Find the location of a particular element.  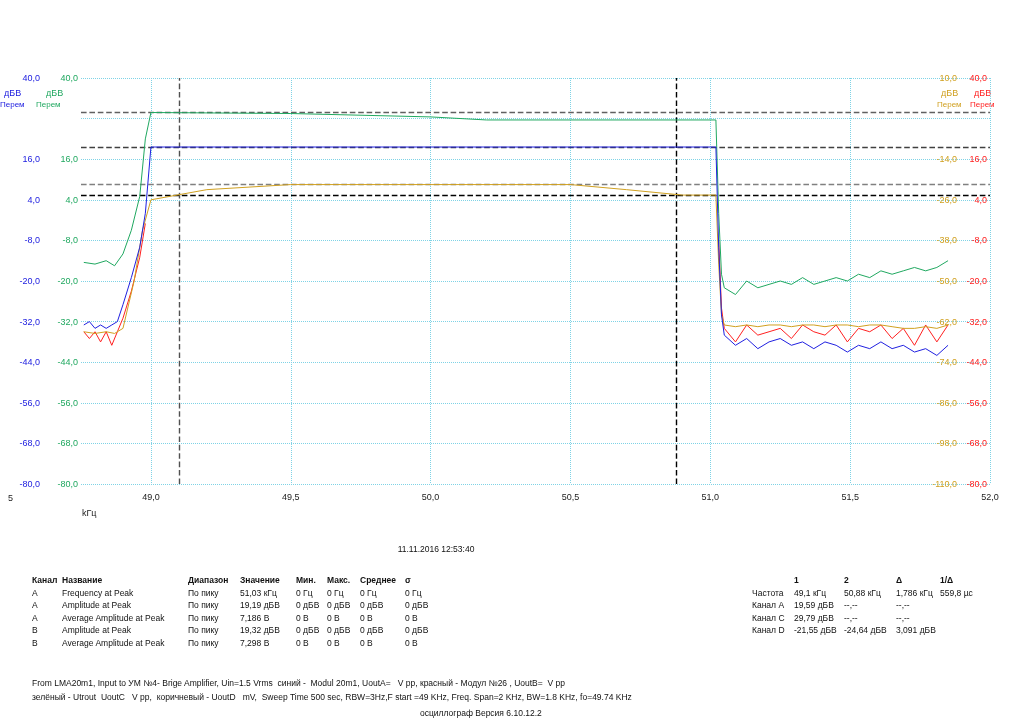

text: A Amplitude at Peak По пику 19,19 дБВ 0 дБВ 0 дБВ 0 дБВ 0 дБВ is located at coordinates (230, 605).